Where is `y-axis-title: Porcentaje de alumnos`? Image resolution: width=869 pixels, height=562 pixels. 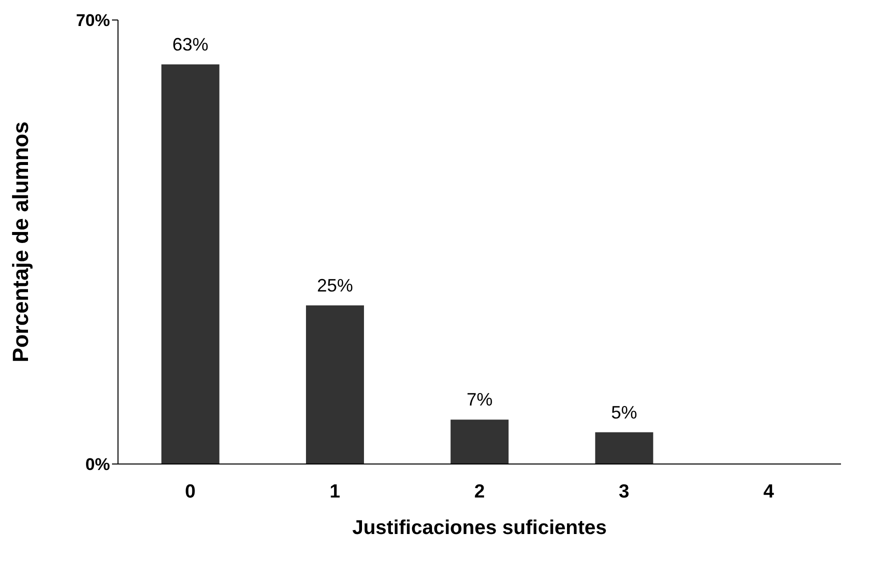
y-axis-title: Porcentaje de alumnos is located at coordinates (20, 242).